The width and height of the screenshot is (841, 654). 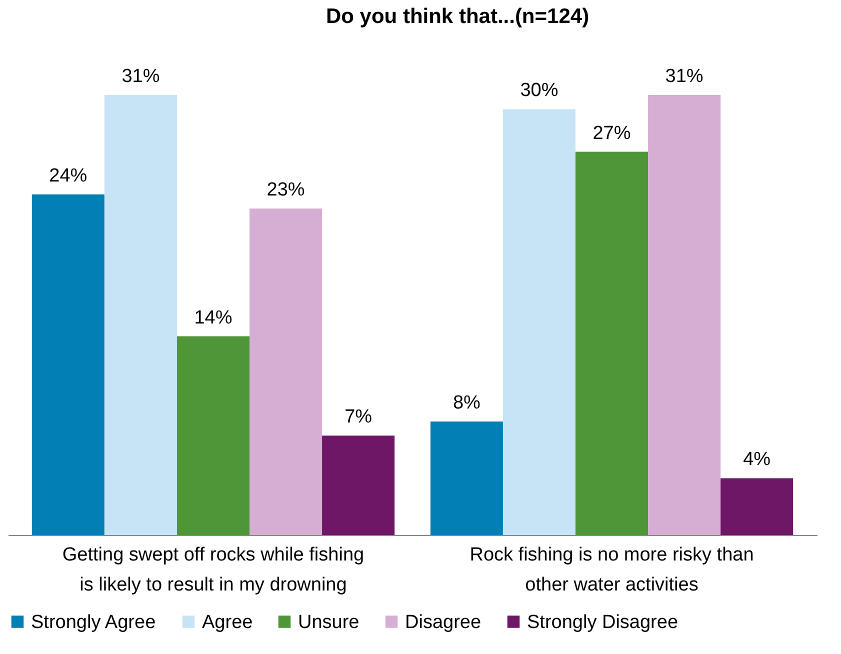 I want to click on data-label: 23%, so click(x=285, y=190).